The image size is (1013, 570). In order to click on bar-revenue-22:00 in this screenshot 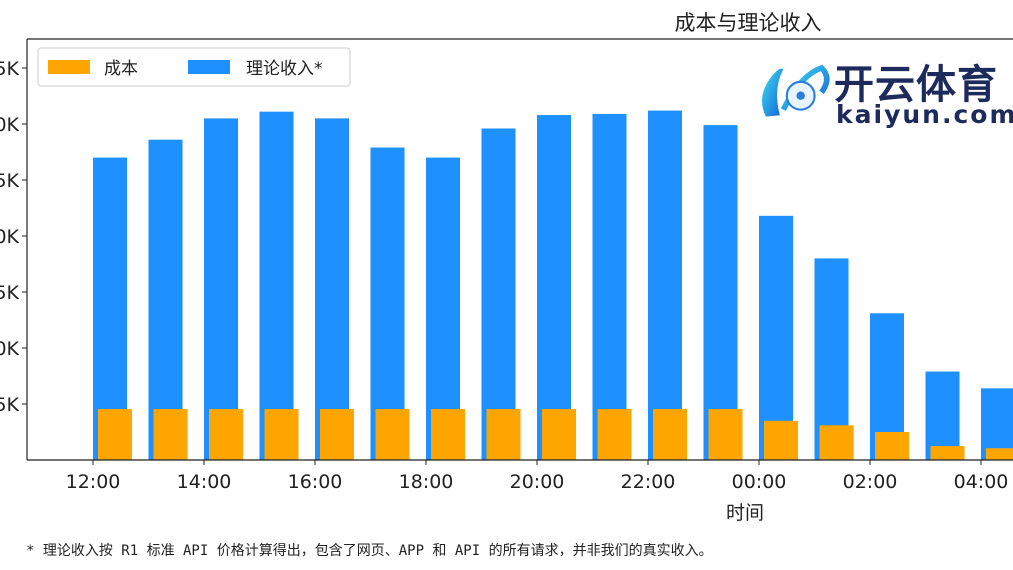, I will do `click(665, 285)`.